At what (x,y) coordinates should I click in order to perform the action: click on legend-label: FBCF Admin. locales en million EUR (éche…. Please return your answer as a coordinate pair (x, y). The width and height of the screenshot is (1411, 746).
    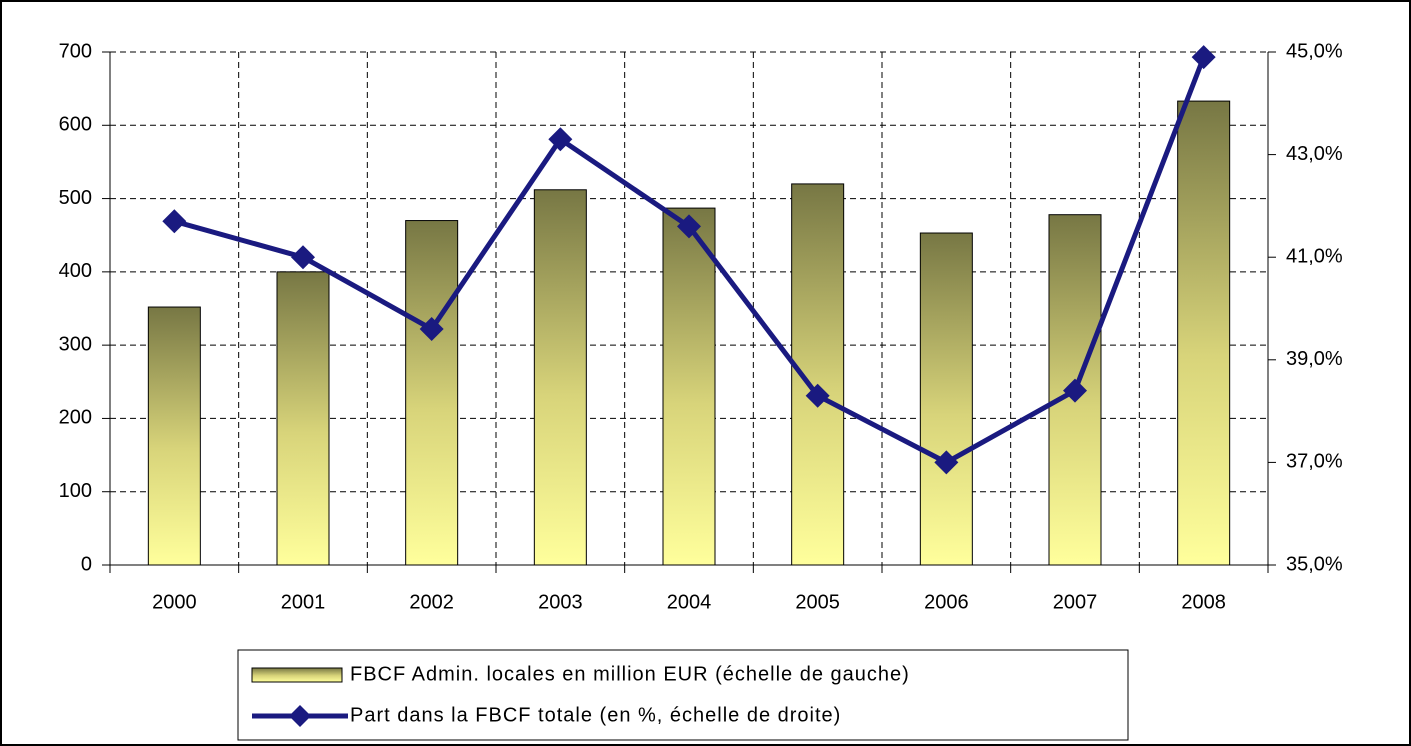
    Looking at the image, I should click on (630, 674).